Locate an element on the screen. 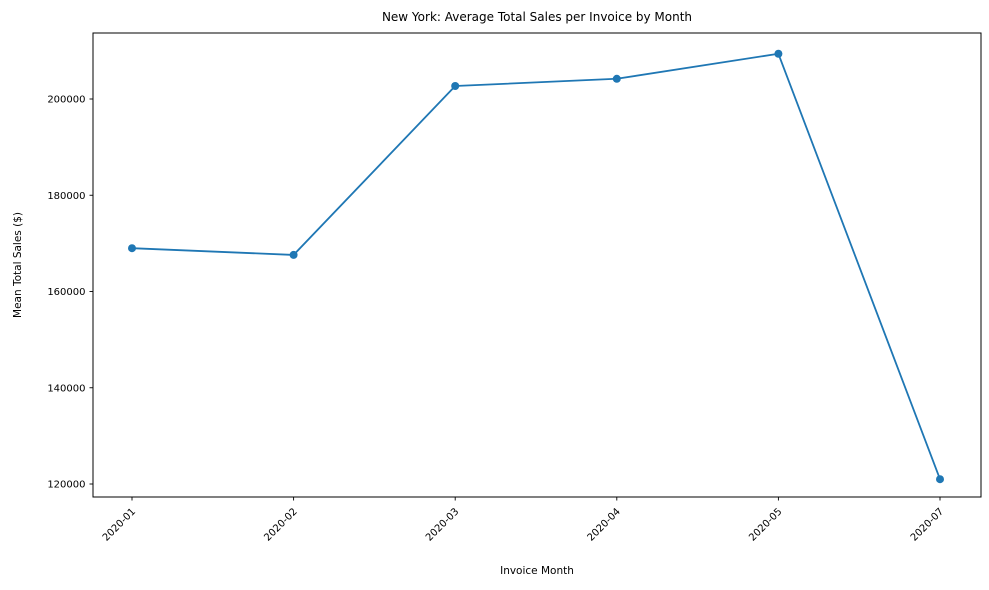  y-tick-label: 180000 is located at coordinates (66, 196).